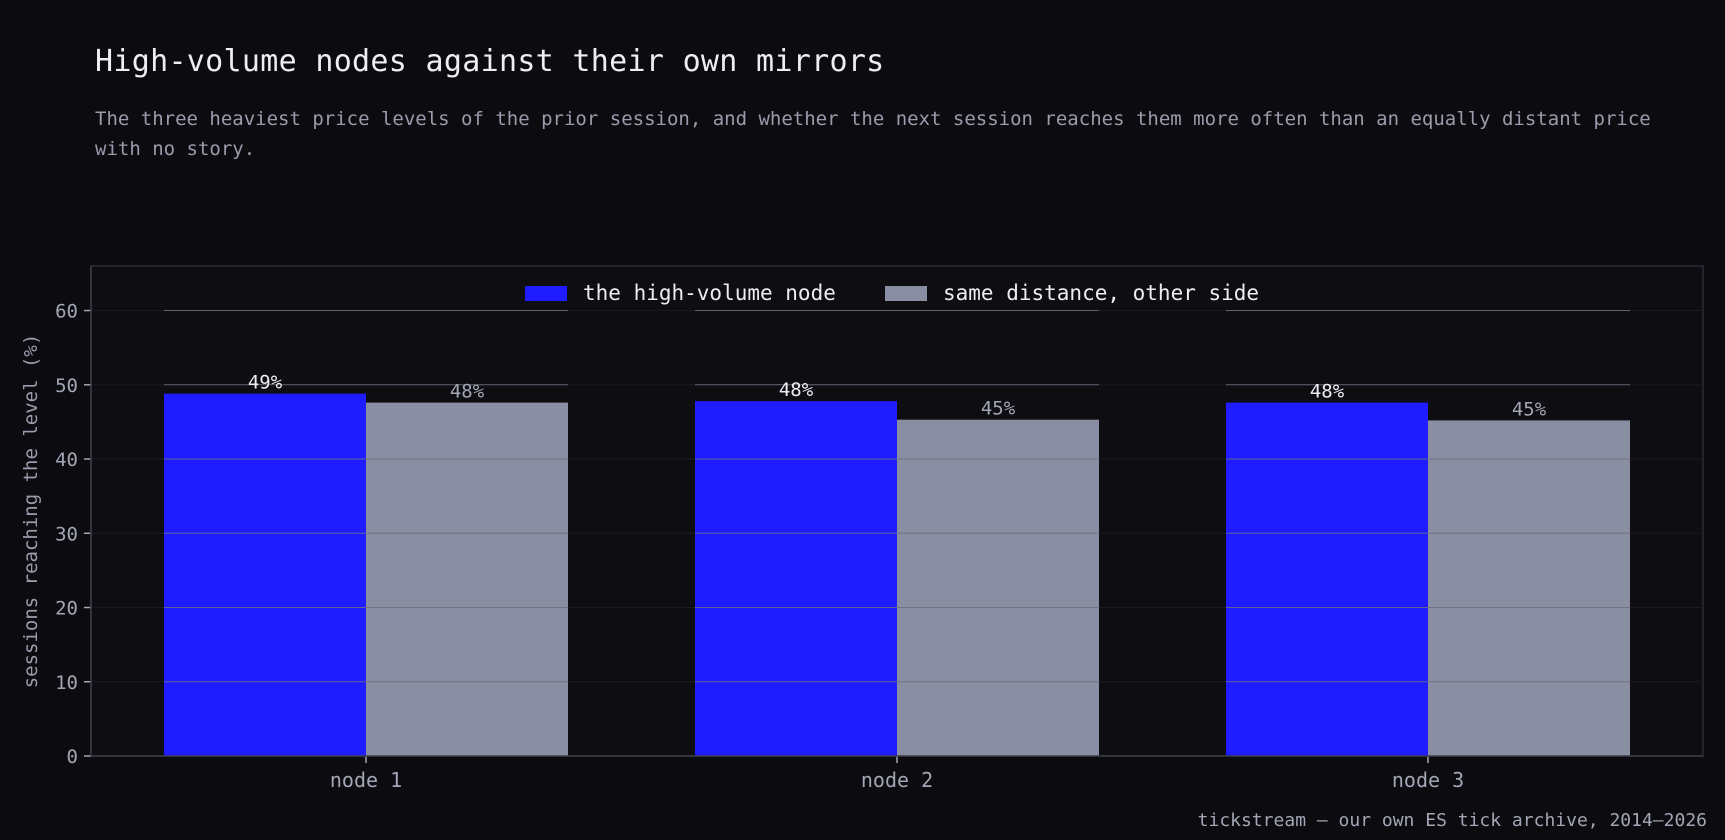 The height and width of the screenshot is (840, 1725). I want to click on y-tick-label: 20, so click(66, 609).